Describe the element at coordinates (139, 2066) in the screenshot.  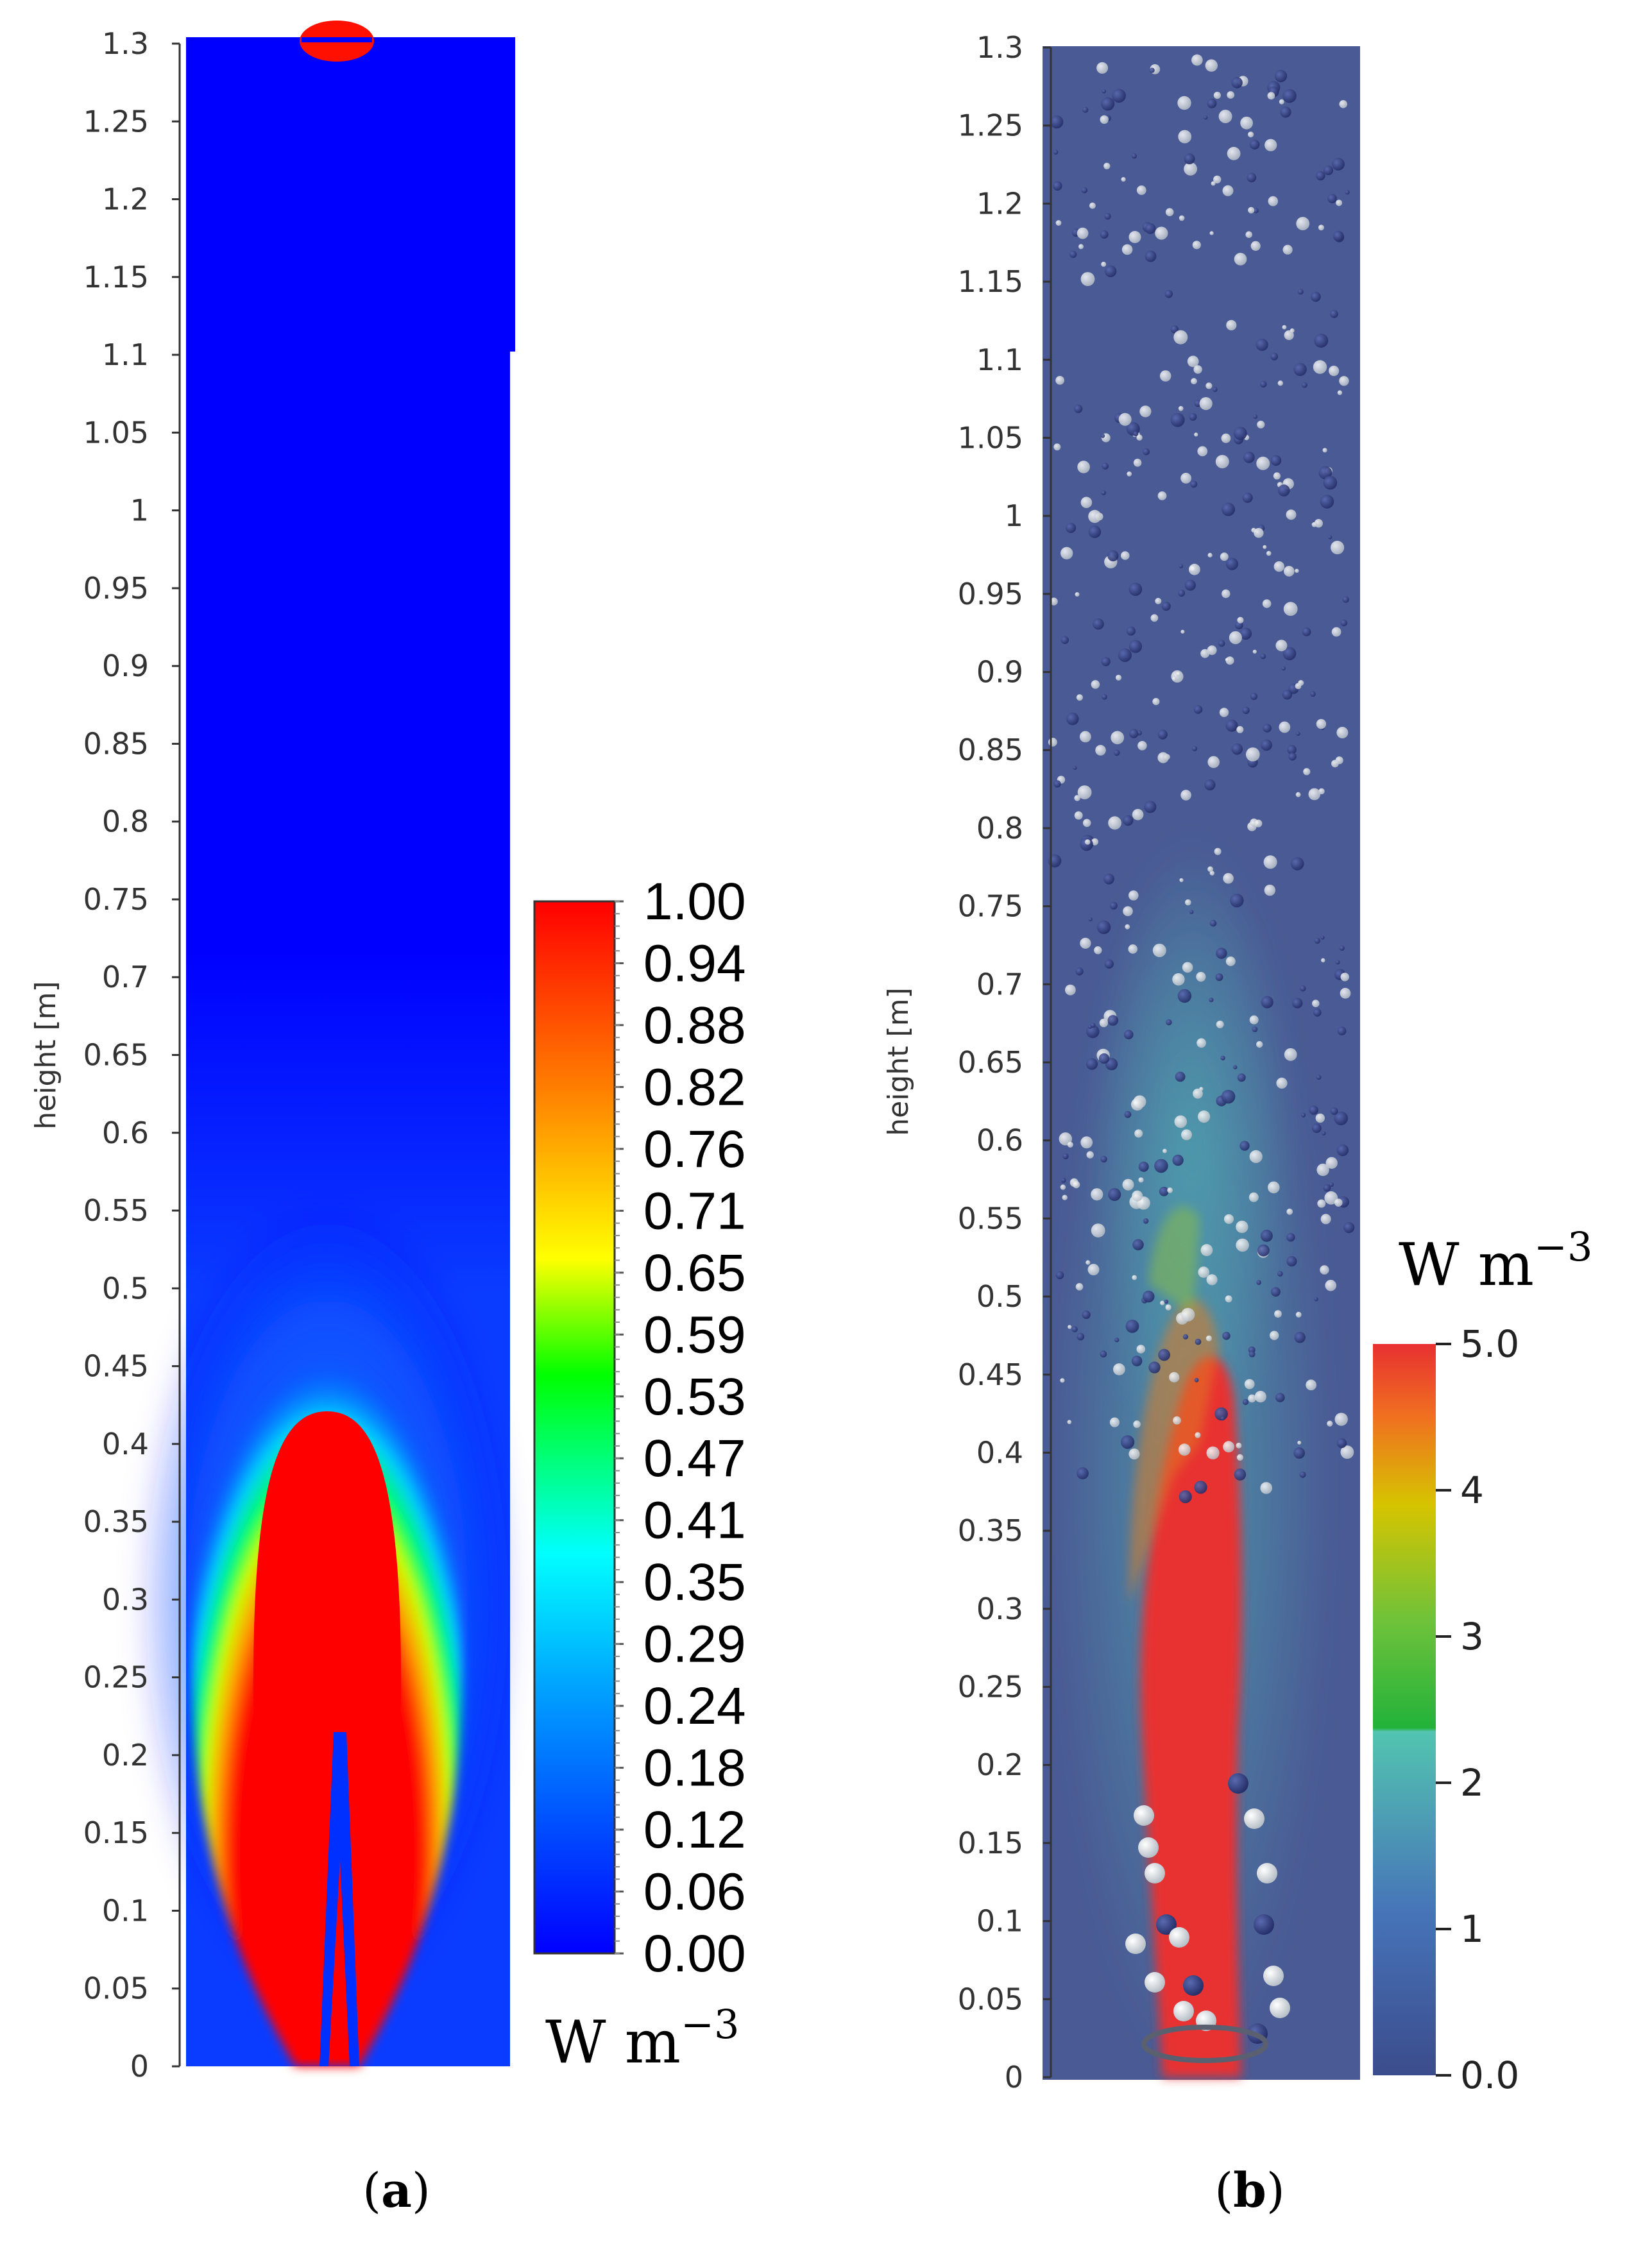
I see `y-tick-label: 0` at that location.